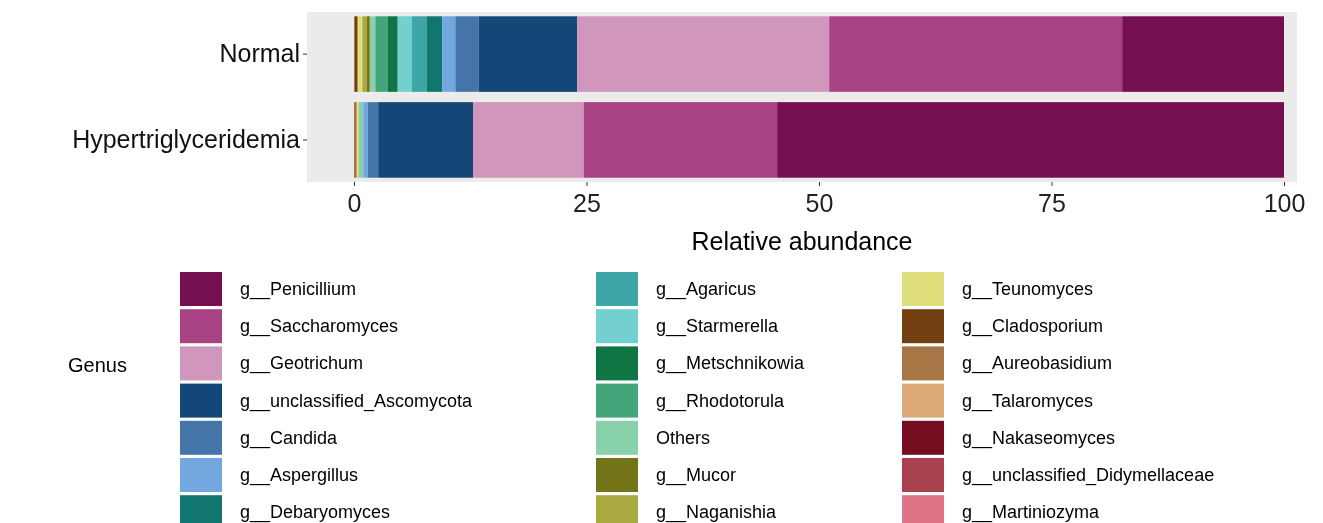 The height and width of the screenshot is (523, 1323). What do you see at coordinates (289, 438) in the screenshot?
I see `legend-label: g__Candida` at bounding box center [289, 438].